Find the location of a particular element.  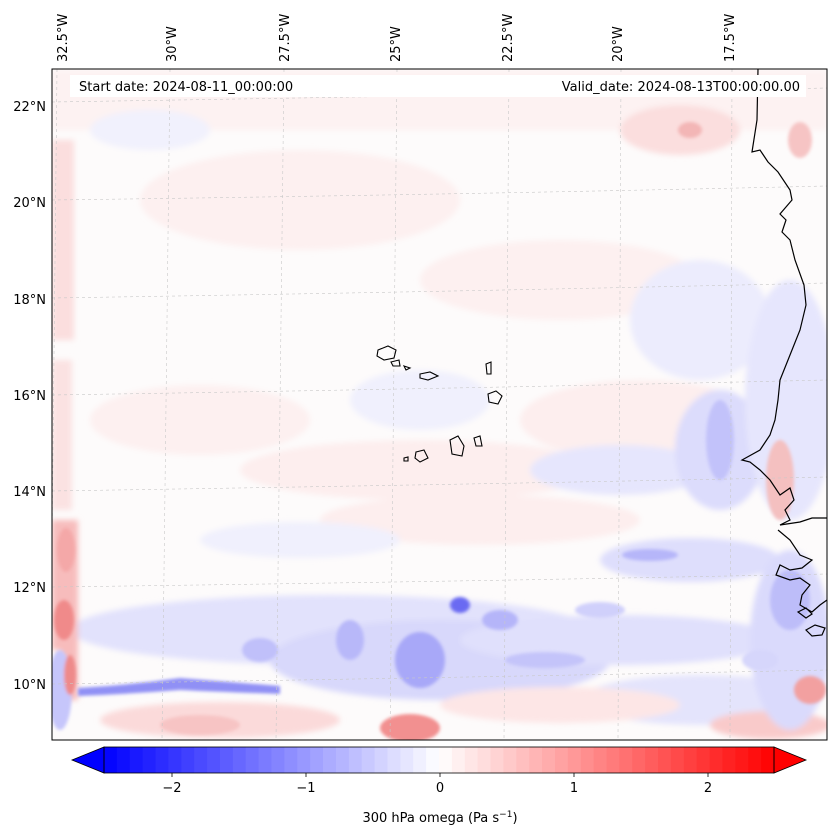

colorbar-tick-1: 1 is located at coordinates (574, 788).